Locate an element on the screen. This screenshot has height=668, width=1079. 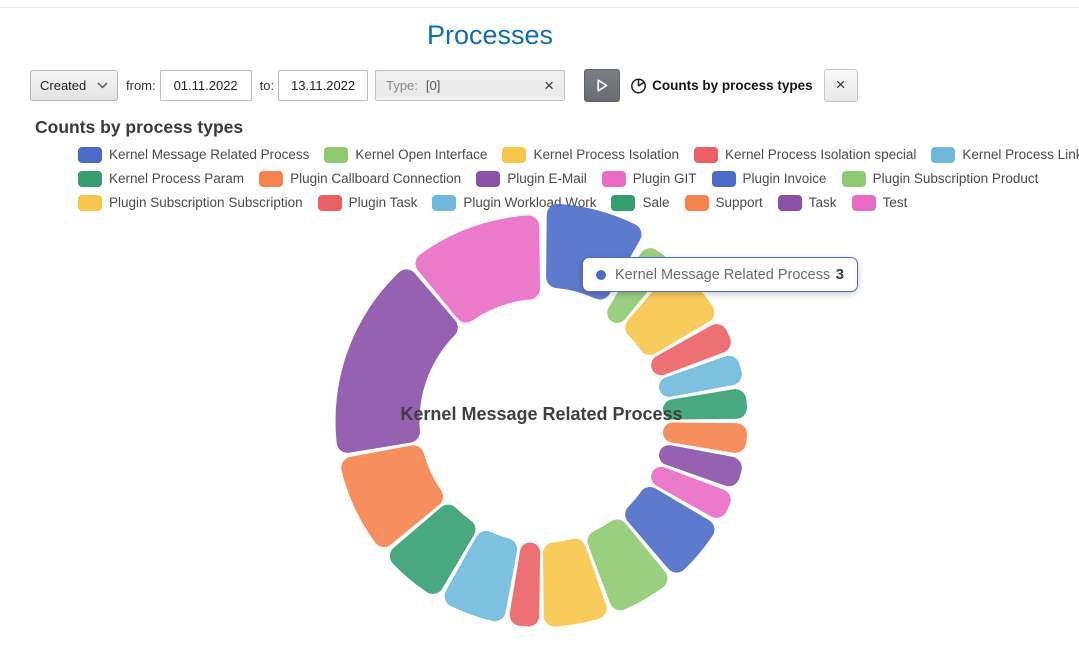
legend-item: Sale is located at coordinates (640, 202).